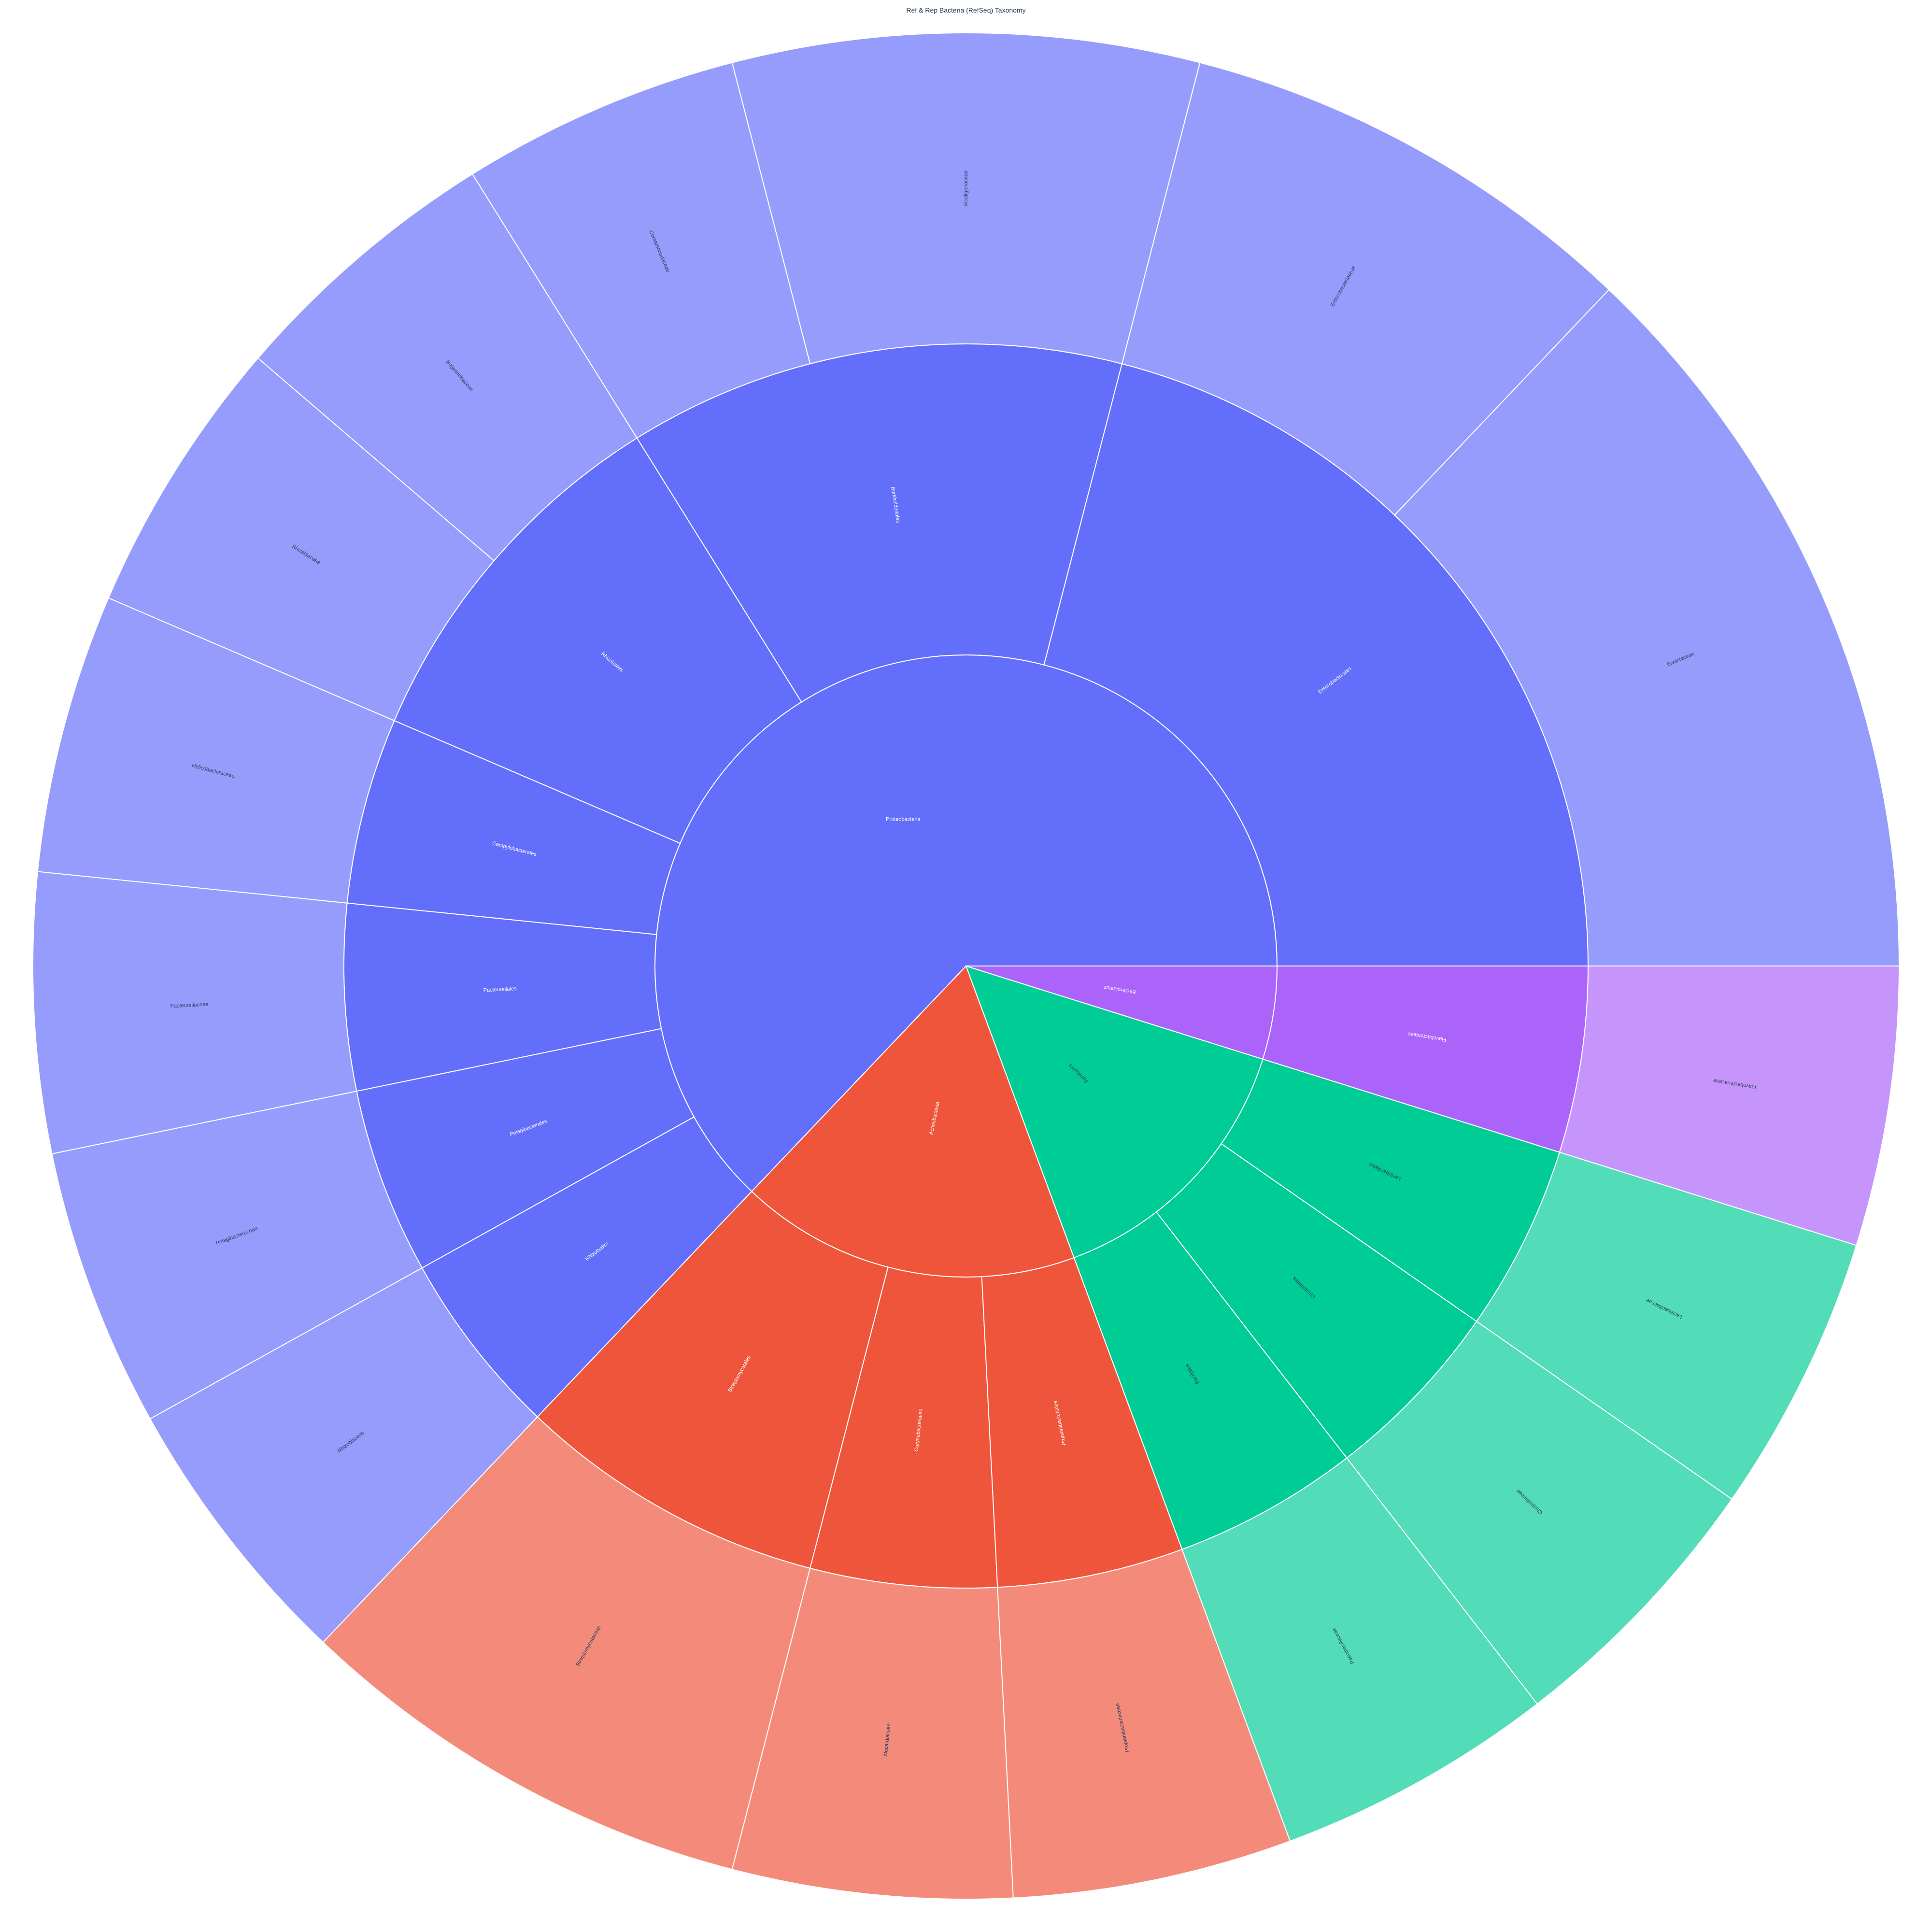 The width and height of the screenshot is (1932, 1932). Describe the element at coordinates (903, 820) in the screenshot. I see `segment-label-proteobacteria: Proteobacteria` at that location.